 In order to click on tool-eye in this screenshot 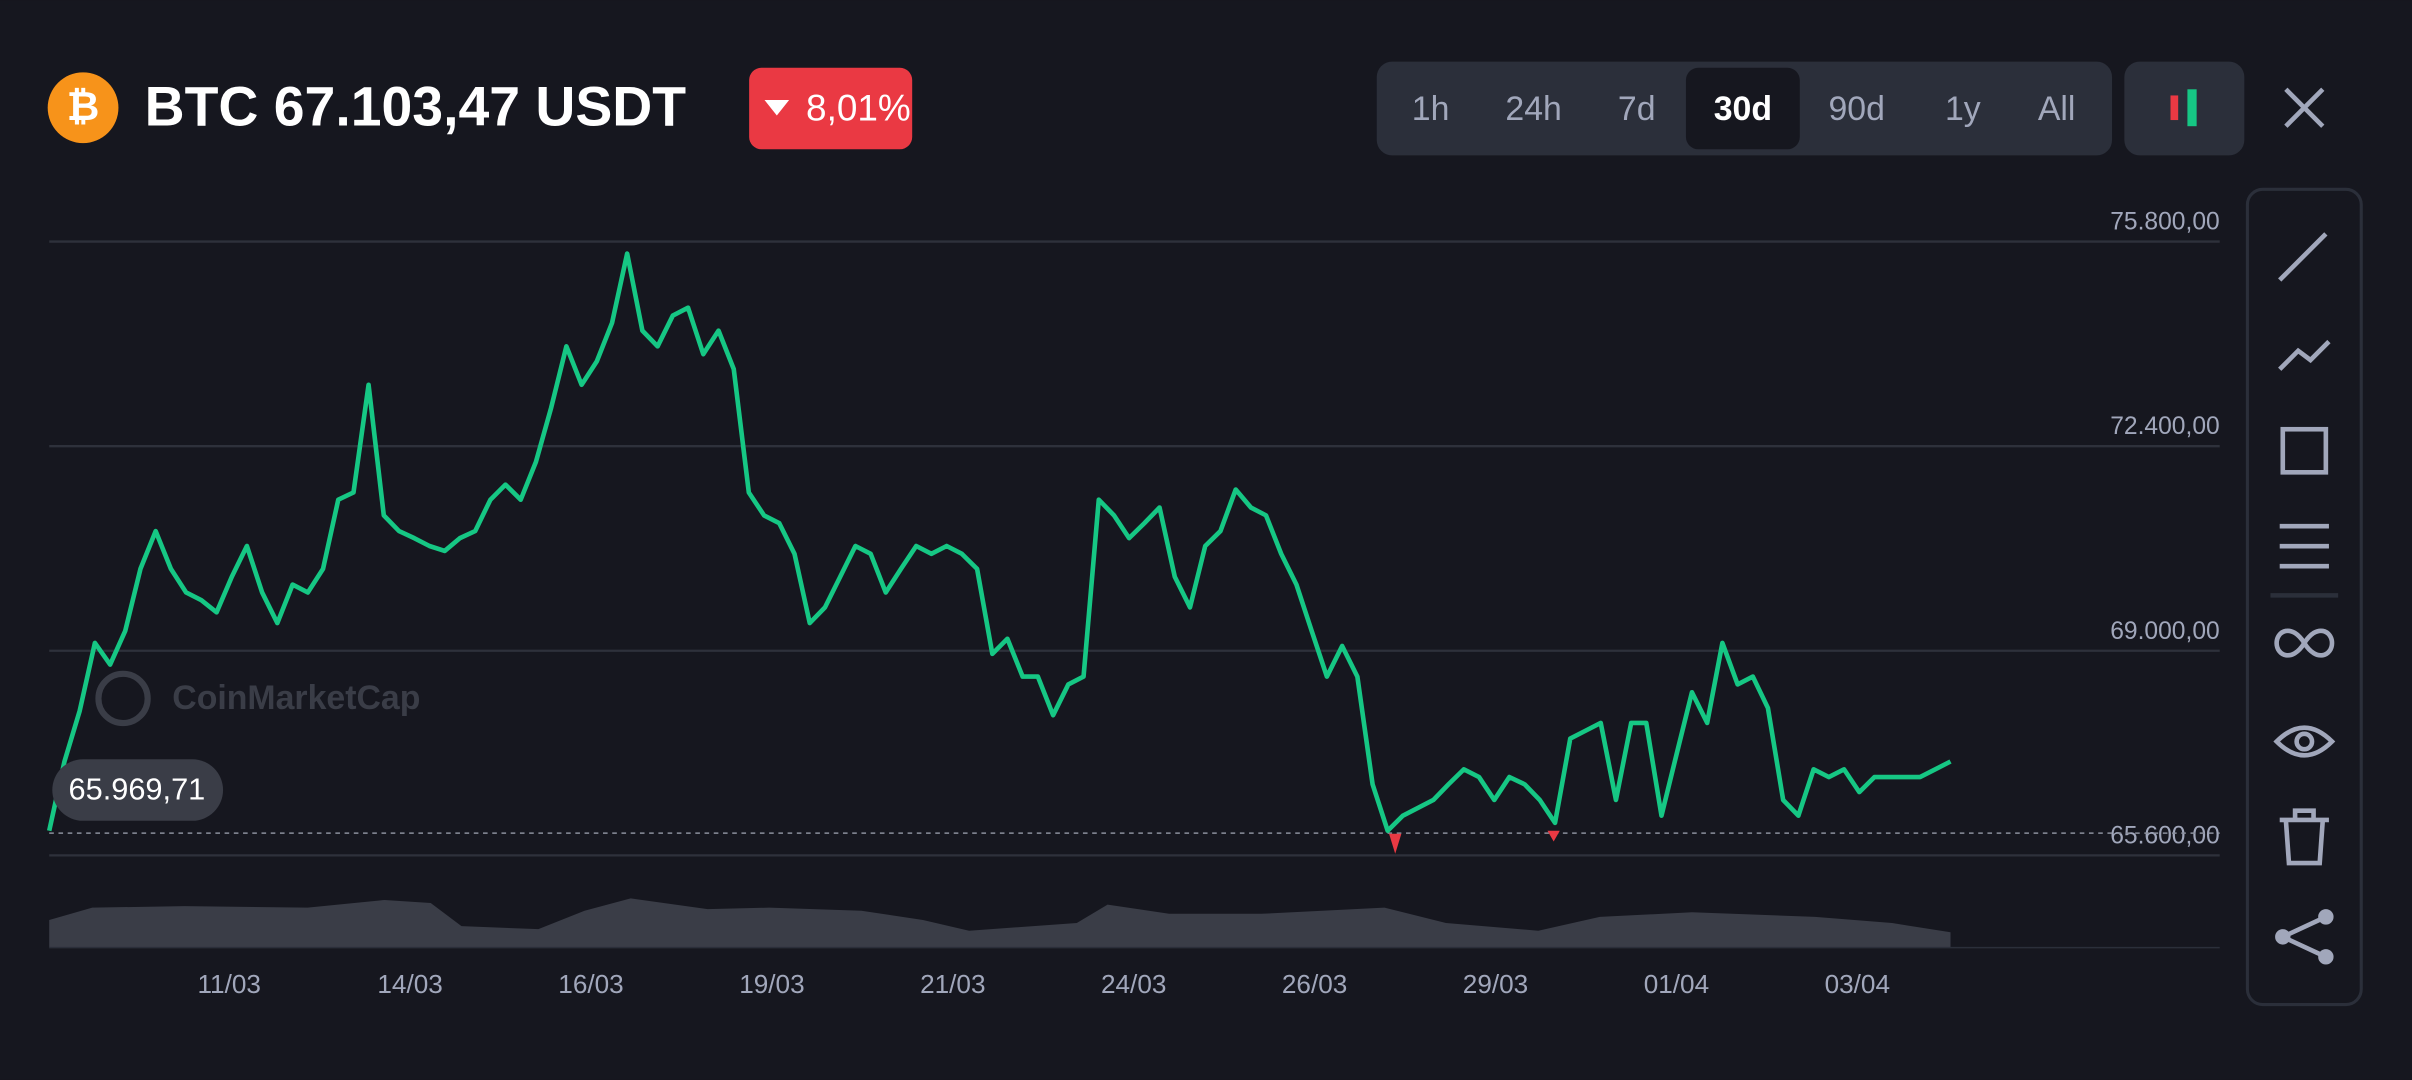, I will do `click(2304, 741)`.